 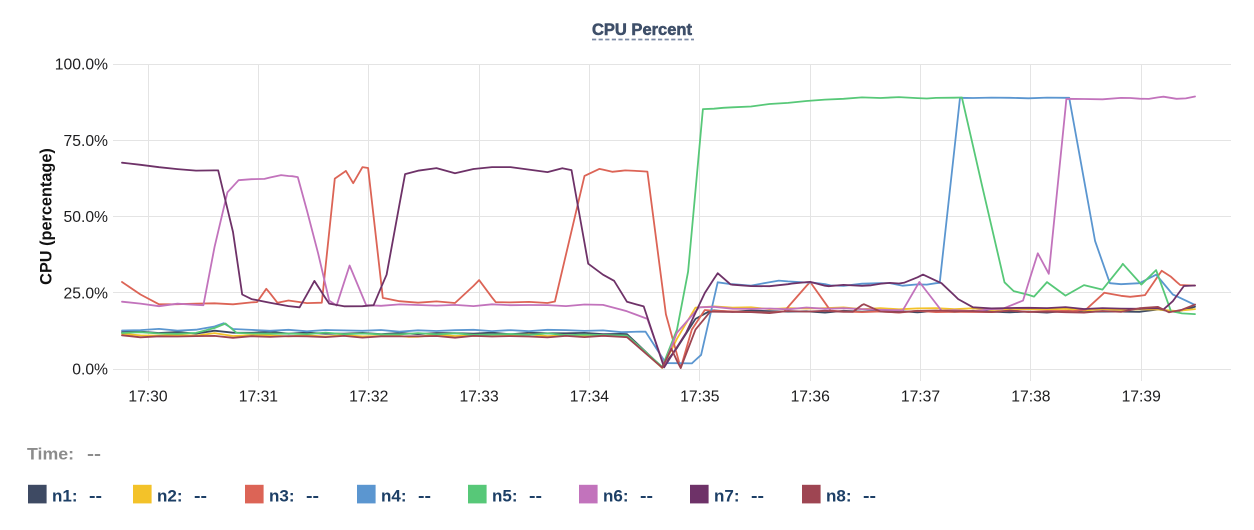 What do you see at coordinates (839, 496) in the screenshot?
I see `svg-text: n8:` at bounding box center [839, 496].